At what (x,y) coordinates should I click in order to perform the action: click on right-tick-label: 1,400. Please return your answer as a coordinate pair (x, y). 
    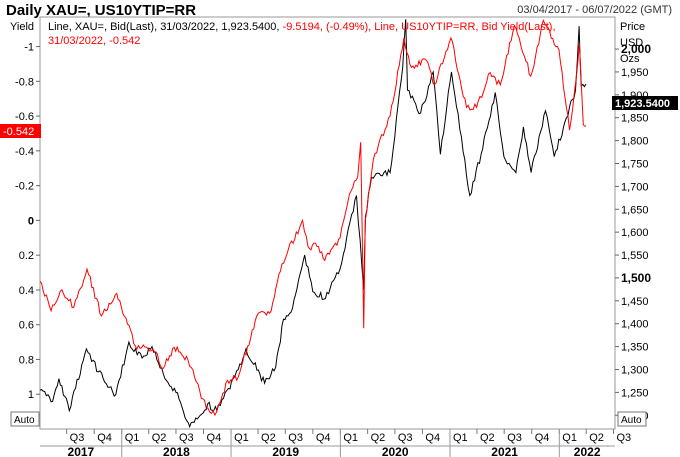
    Looking at the image, I should click on (635, 325).